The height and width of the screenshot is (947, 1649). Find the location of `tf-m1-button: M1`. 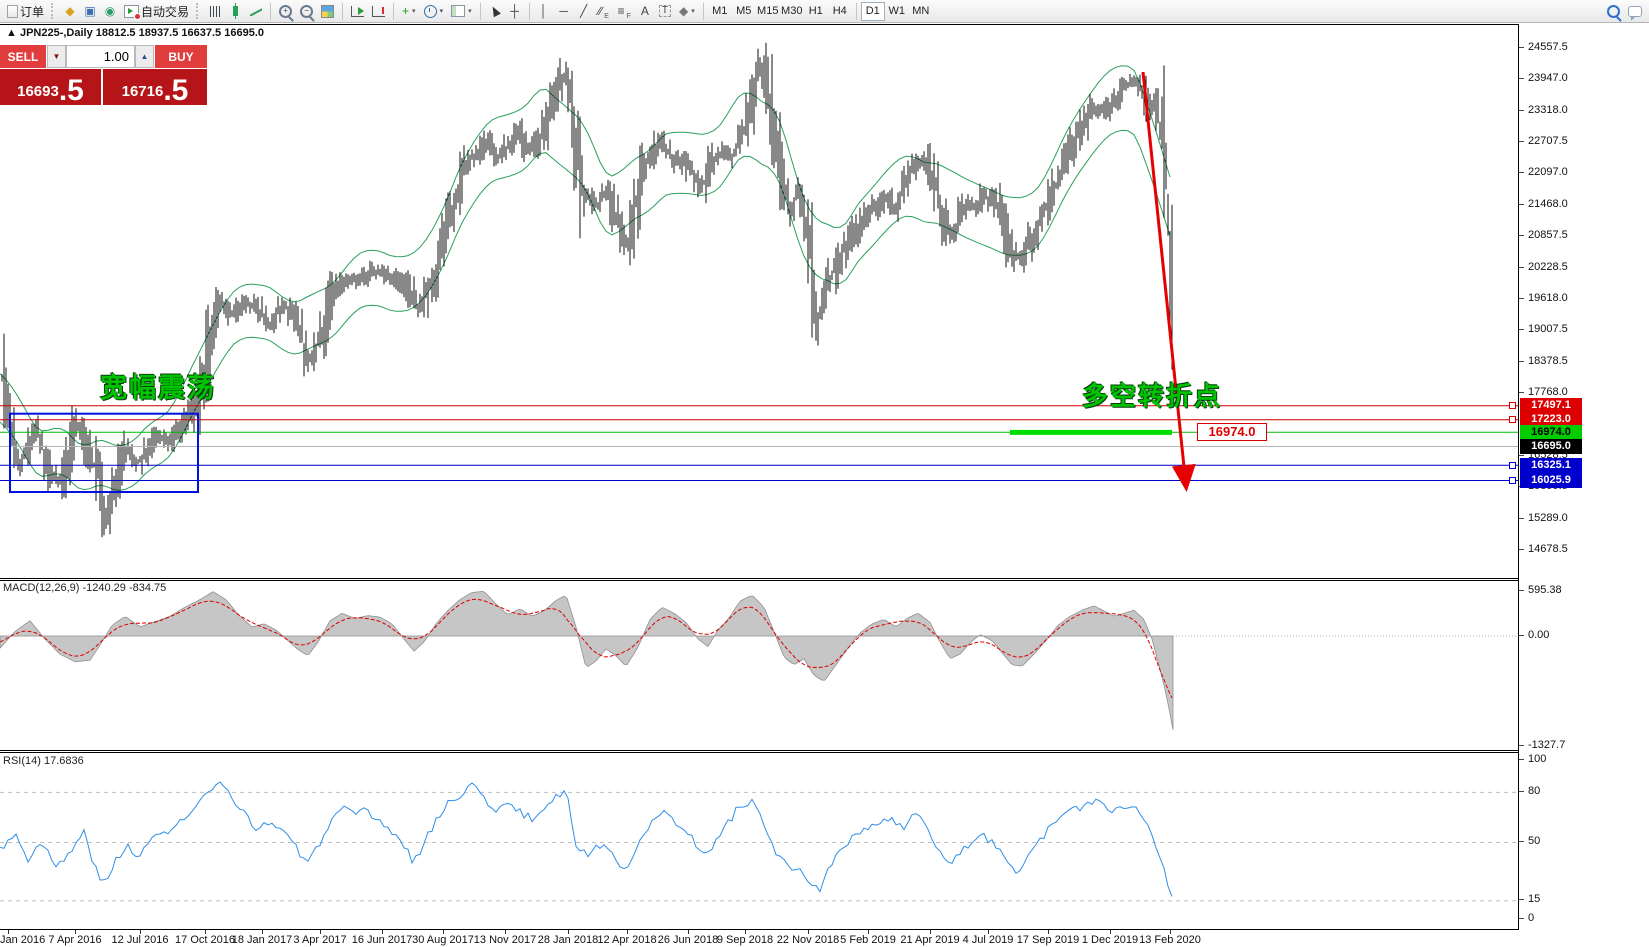

tf-m1-button: M1 is located at coordinates (720, 11).